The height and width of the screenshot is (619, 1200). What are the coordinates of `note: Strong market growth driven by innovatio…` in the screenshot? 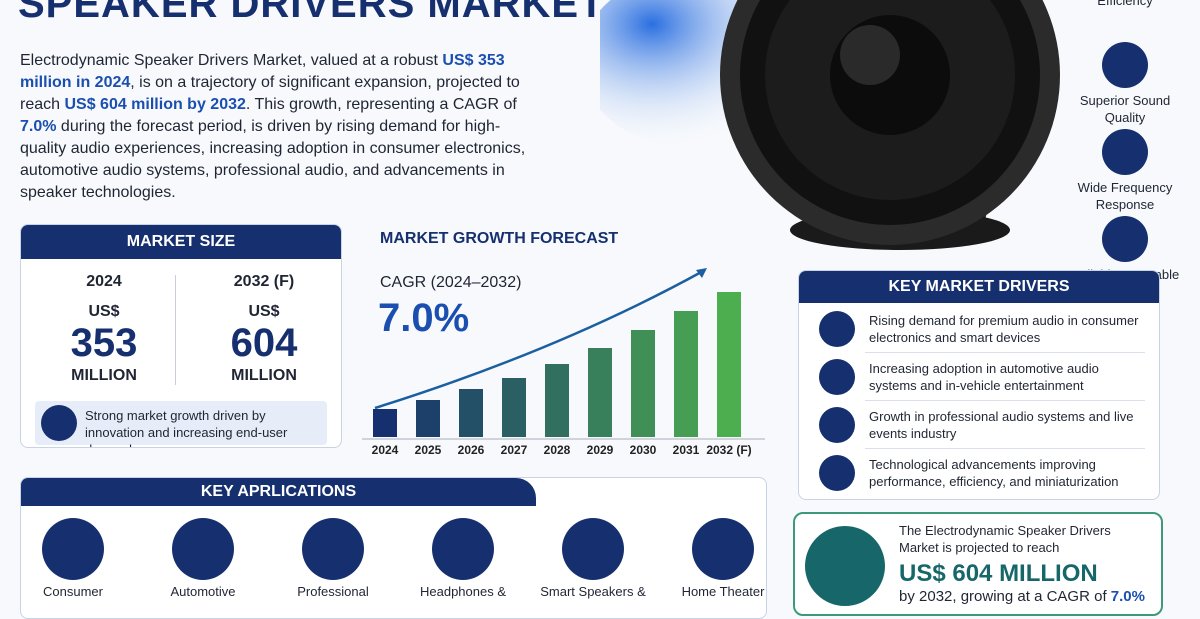 It's located at (186, 427).